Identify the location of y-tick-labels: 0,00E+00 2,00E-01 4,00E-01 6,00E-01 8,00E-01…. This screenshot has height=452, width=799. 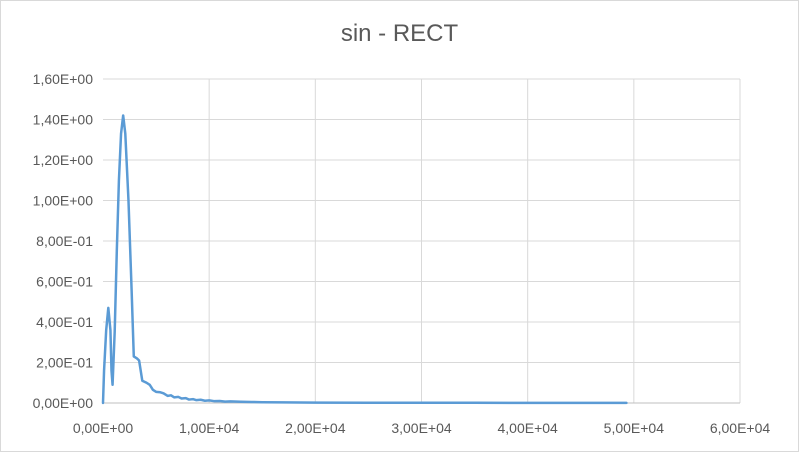
(63, 241).